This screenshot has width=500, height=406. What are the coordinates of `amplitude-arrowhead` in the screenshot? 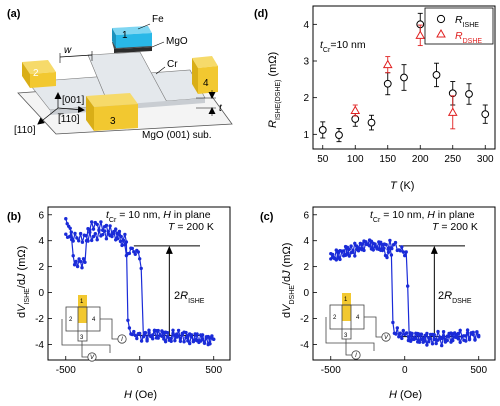 It's located at (169, 249).